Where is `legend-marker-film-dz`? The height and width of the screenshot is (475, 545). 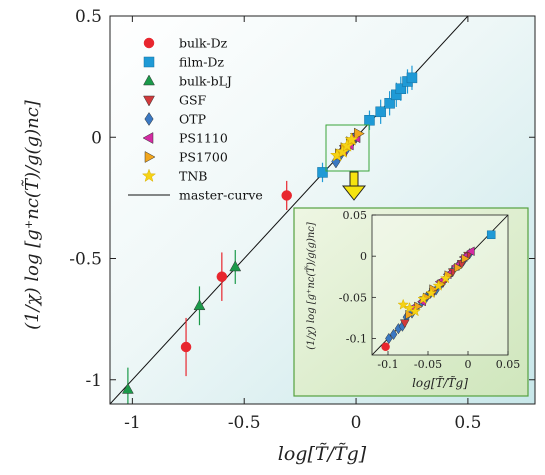 legend-marker-film-dz is located at coordinates (149, 62).